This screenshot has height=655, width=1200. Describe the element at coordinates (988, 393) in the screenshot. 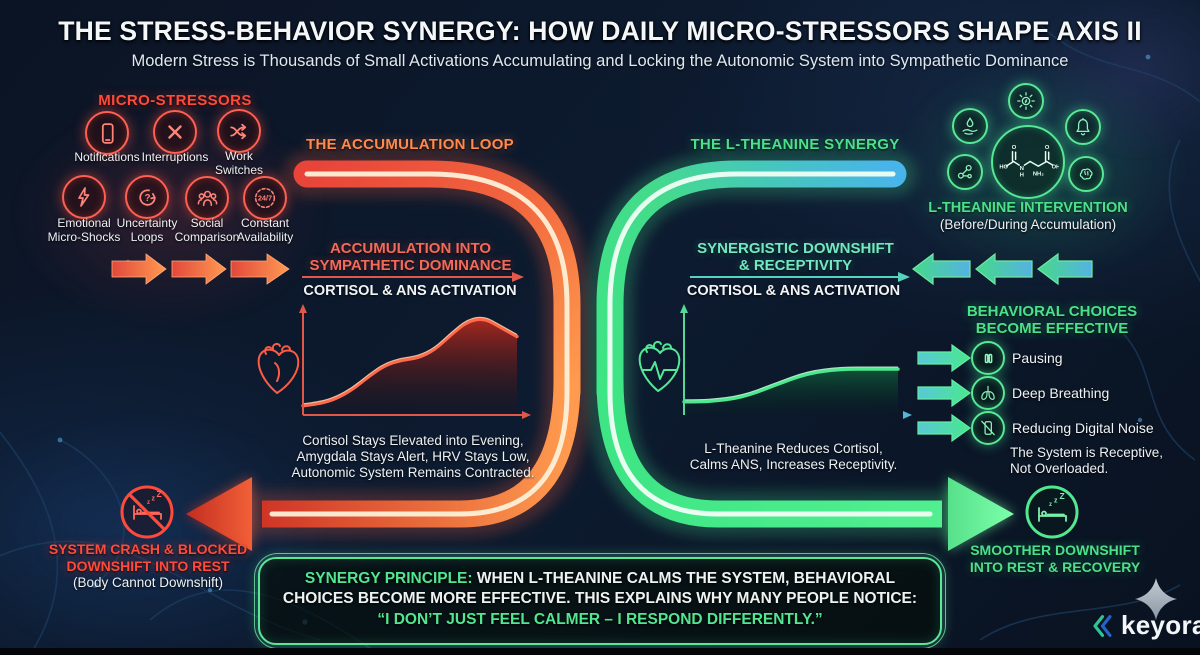

I see `lungs-icon` at that location.